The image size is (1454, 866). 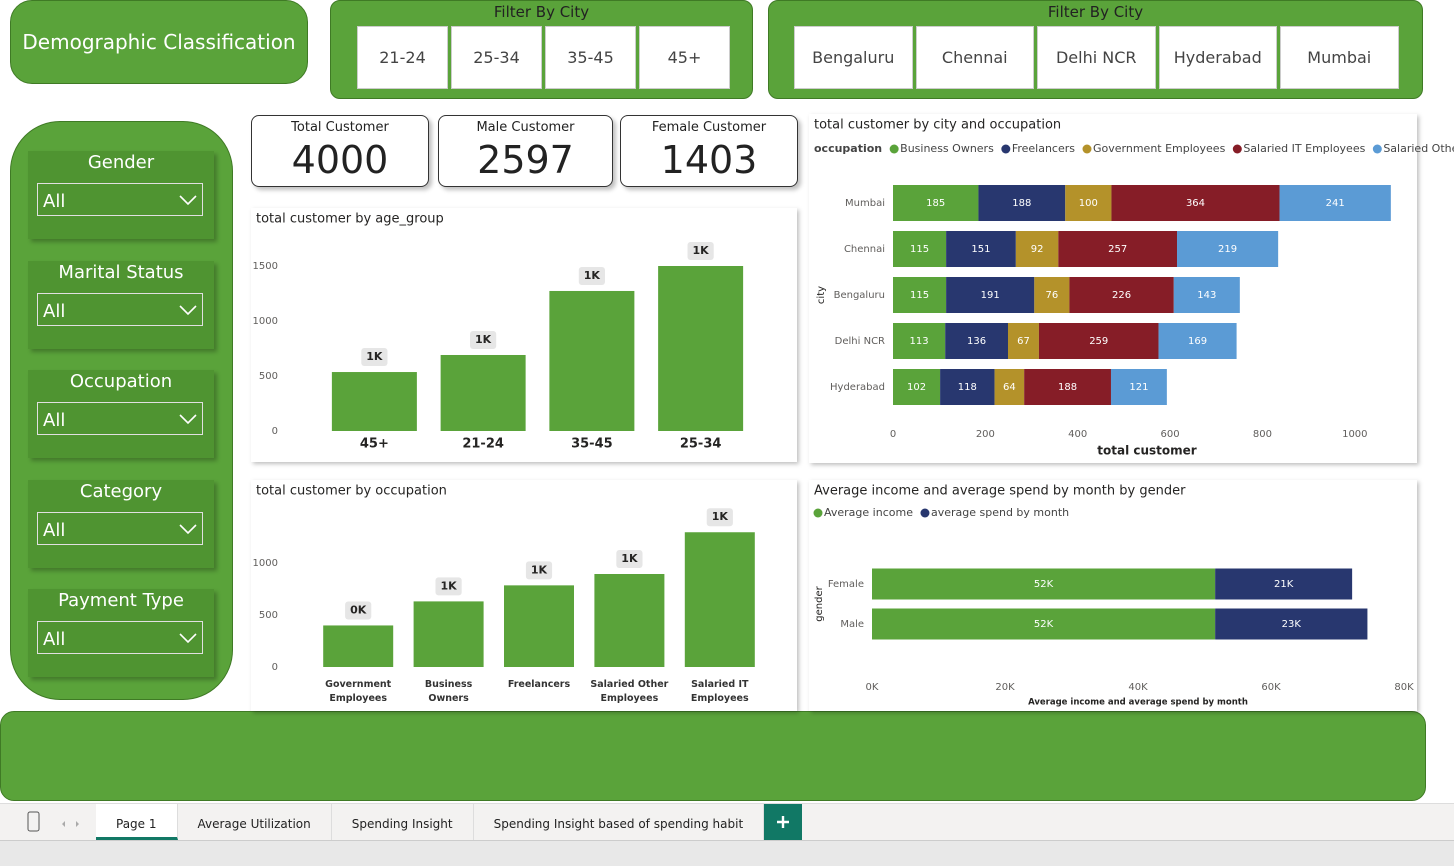 What do you see at coordinates (590, 57) in the screenshot?
I see `filter-button: 35-45` at bounding box center [590, 57].